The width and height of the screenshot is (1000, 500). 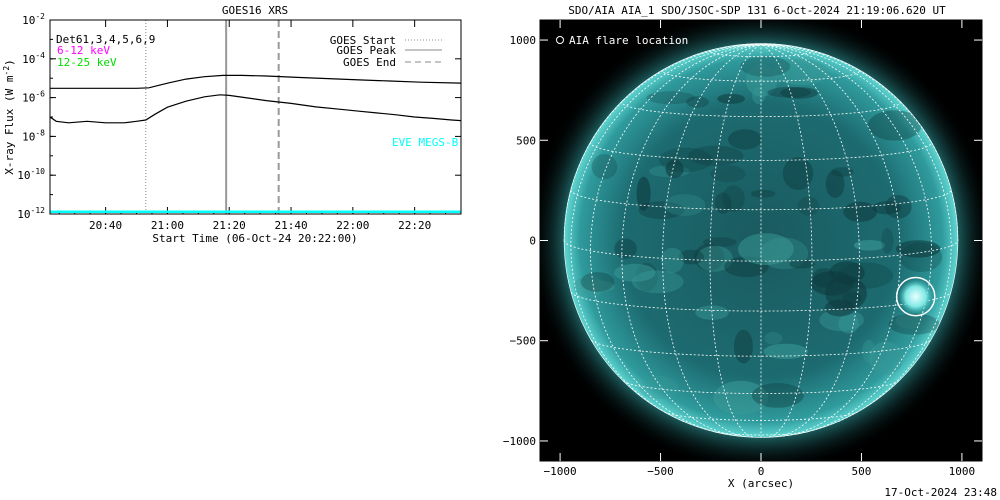 I want to click on xrs-x-tick-label: 21:00, so click(x=167, y=225).